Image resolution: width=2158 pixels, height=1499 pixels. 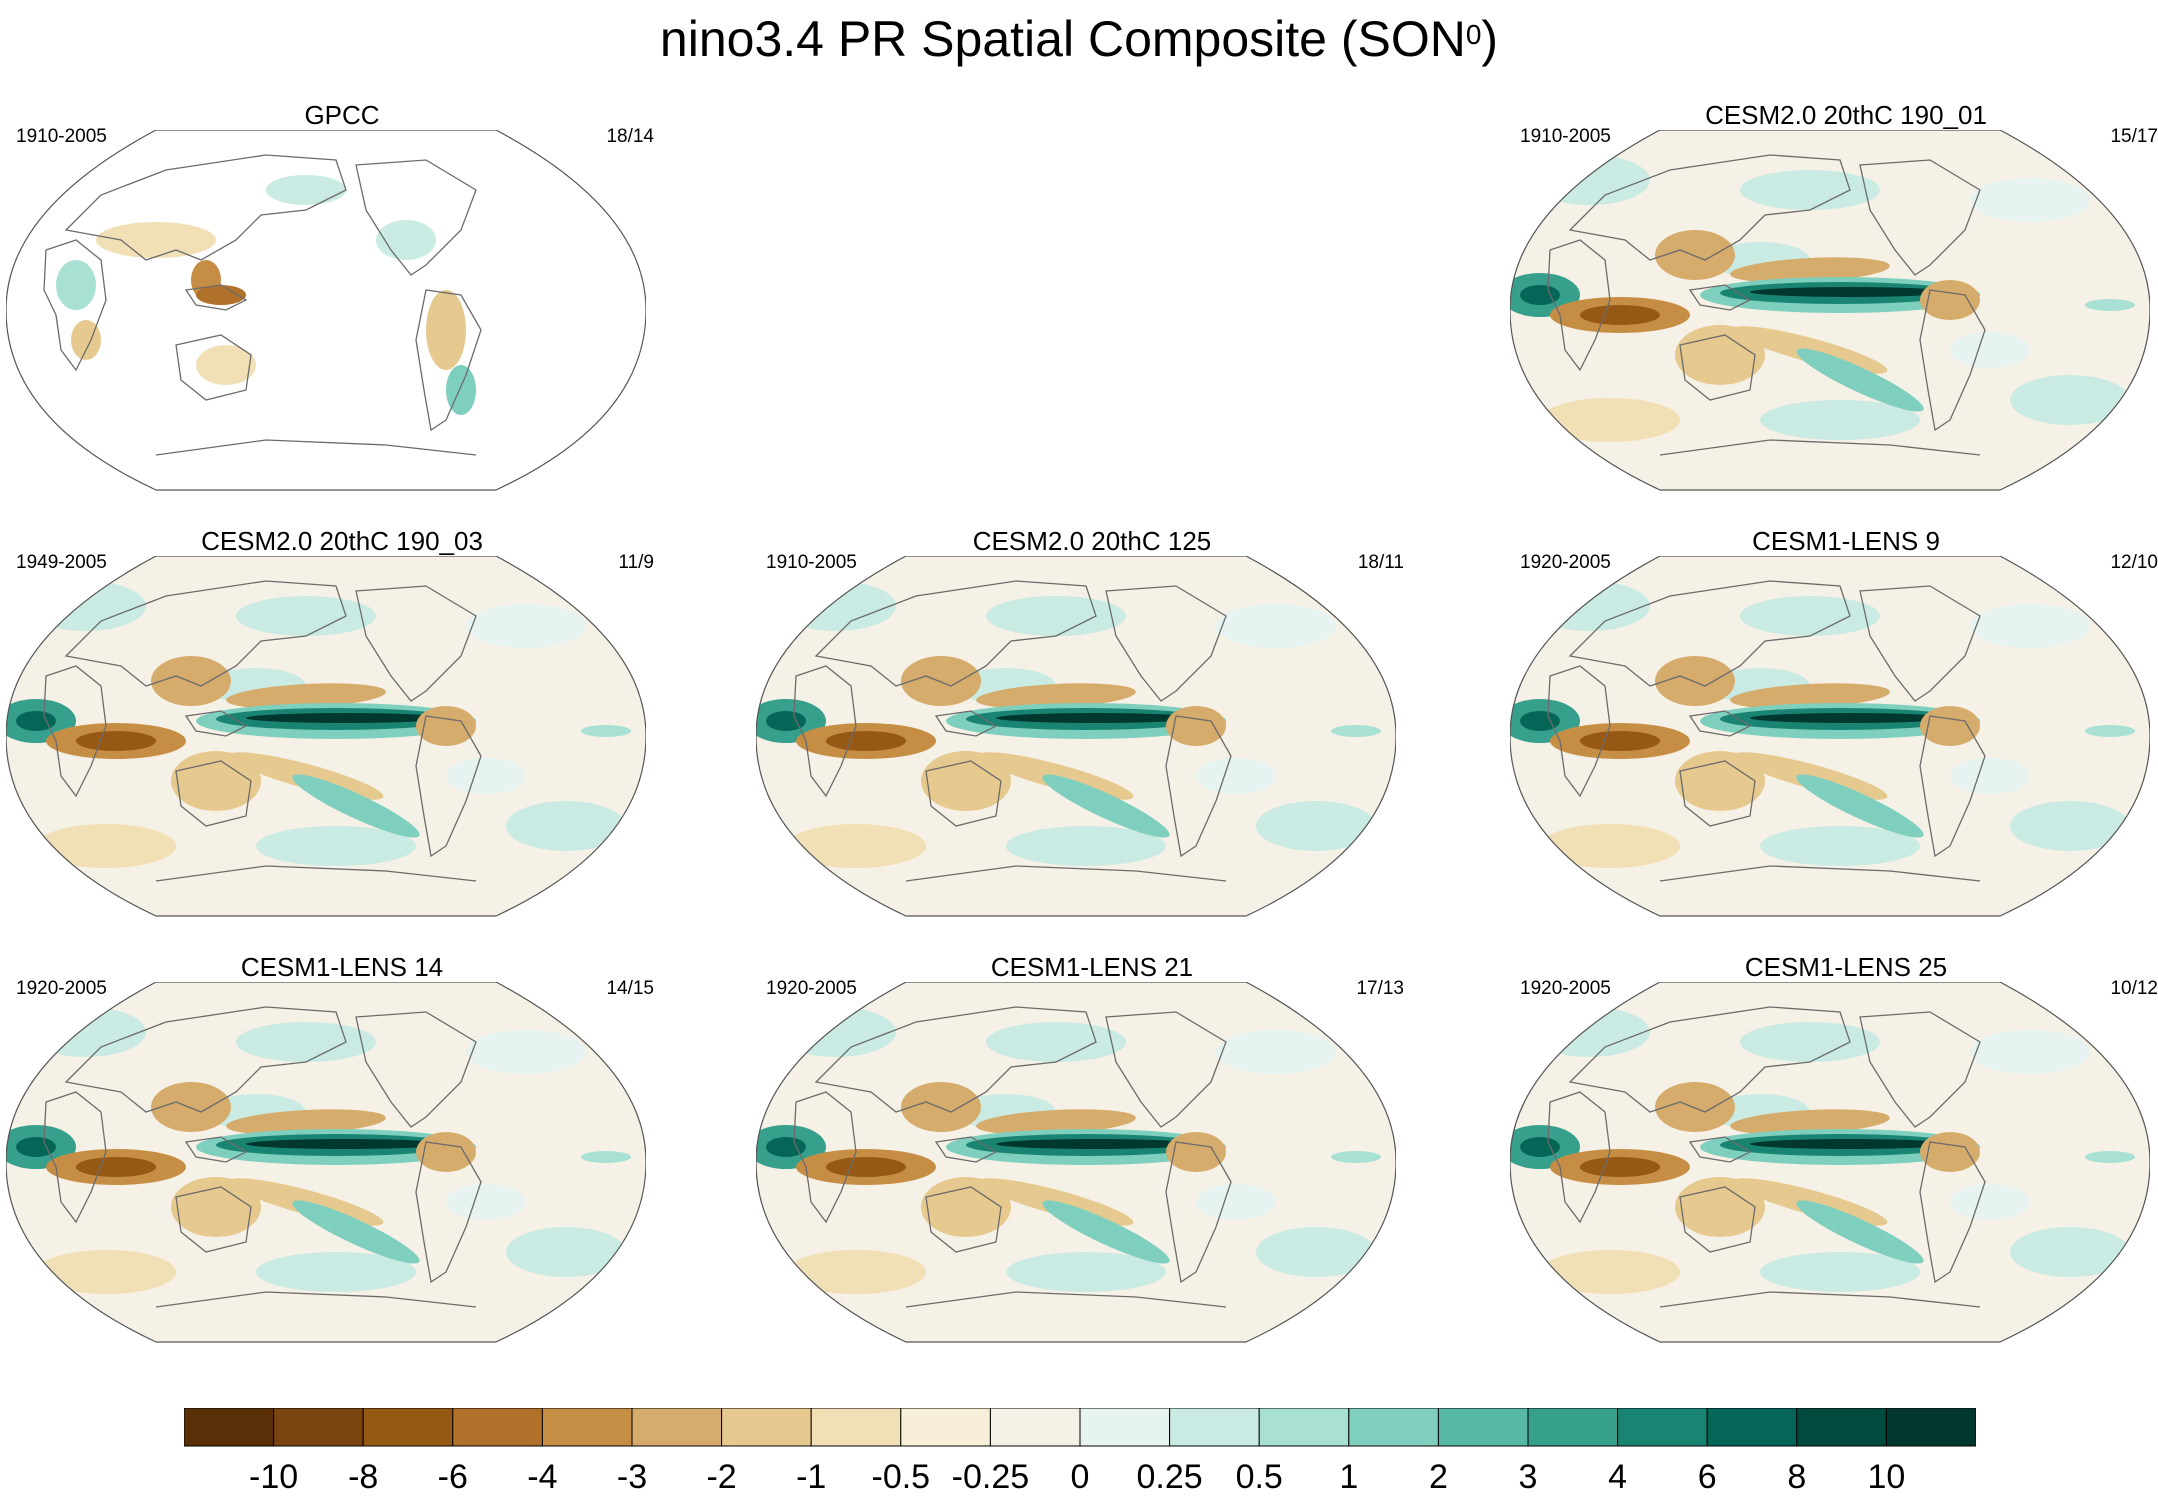 I want to click on map-panel-c2_190_03: CESM2.0 20thC 190_03 1949-2005 11/9, so click(x=342, y=736).